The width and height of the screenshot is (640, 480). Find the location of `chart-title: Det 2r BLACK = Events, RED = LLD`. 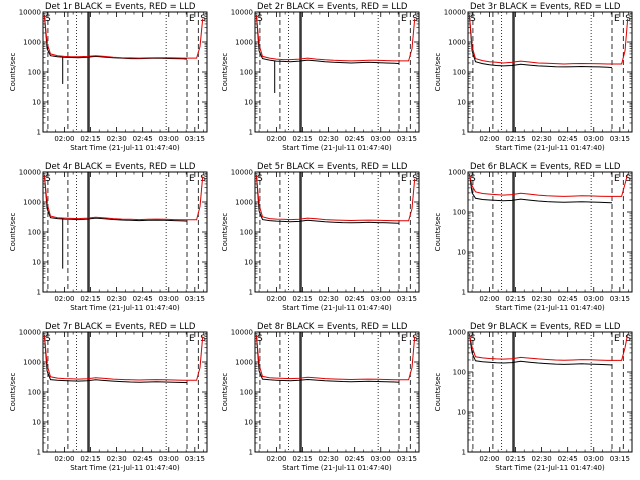

chart-title: Det 2r BLACK = Events, RED = LLD is located at coordinates (332, 7).